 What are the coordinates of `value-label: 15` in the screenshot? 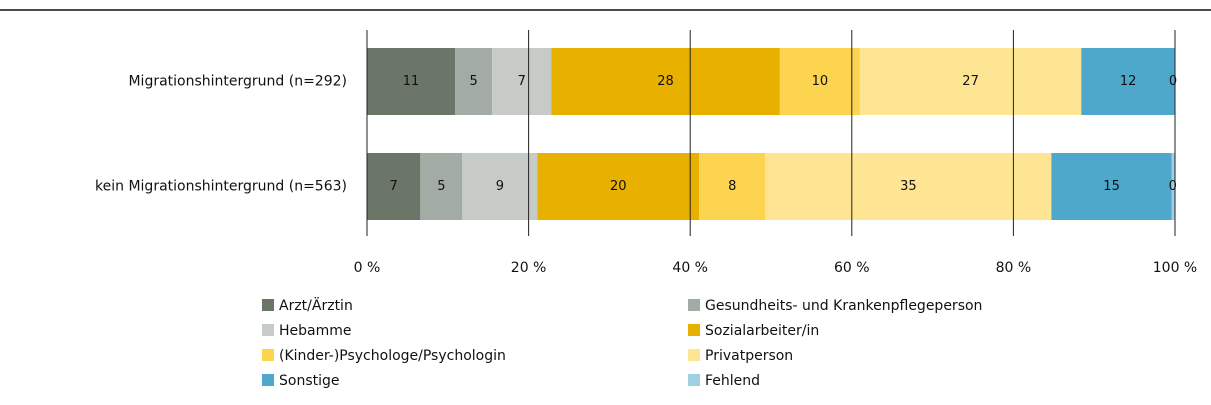 It's located at (1111, 186).